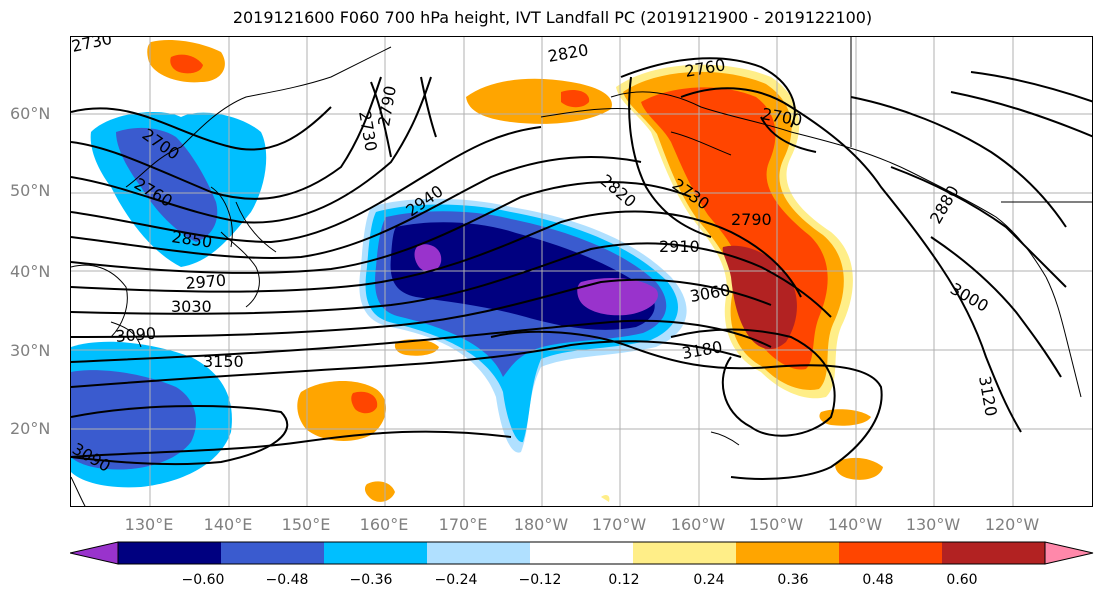 This screenshot has height=601, width=1105. I want to click on colorbar-tick: −0.24, so click(456, 580).